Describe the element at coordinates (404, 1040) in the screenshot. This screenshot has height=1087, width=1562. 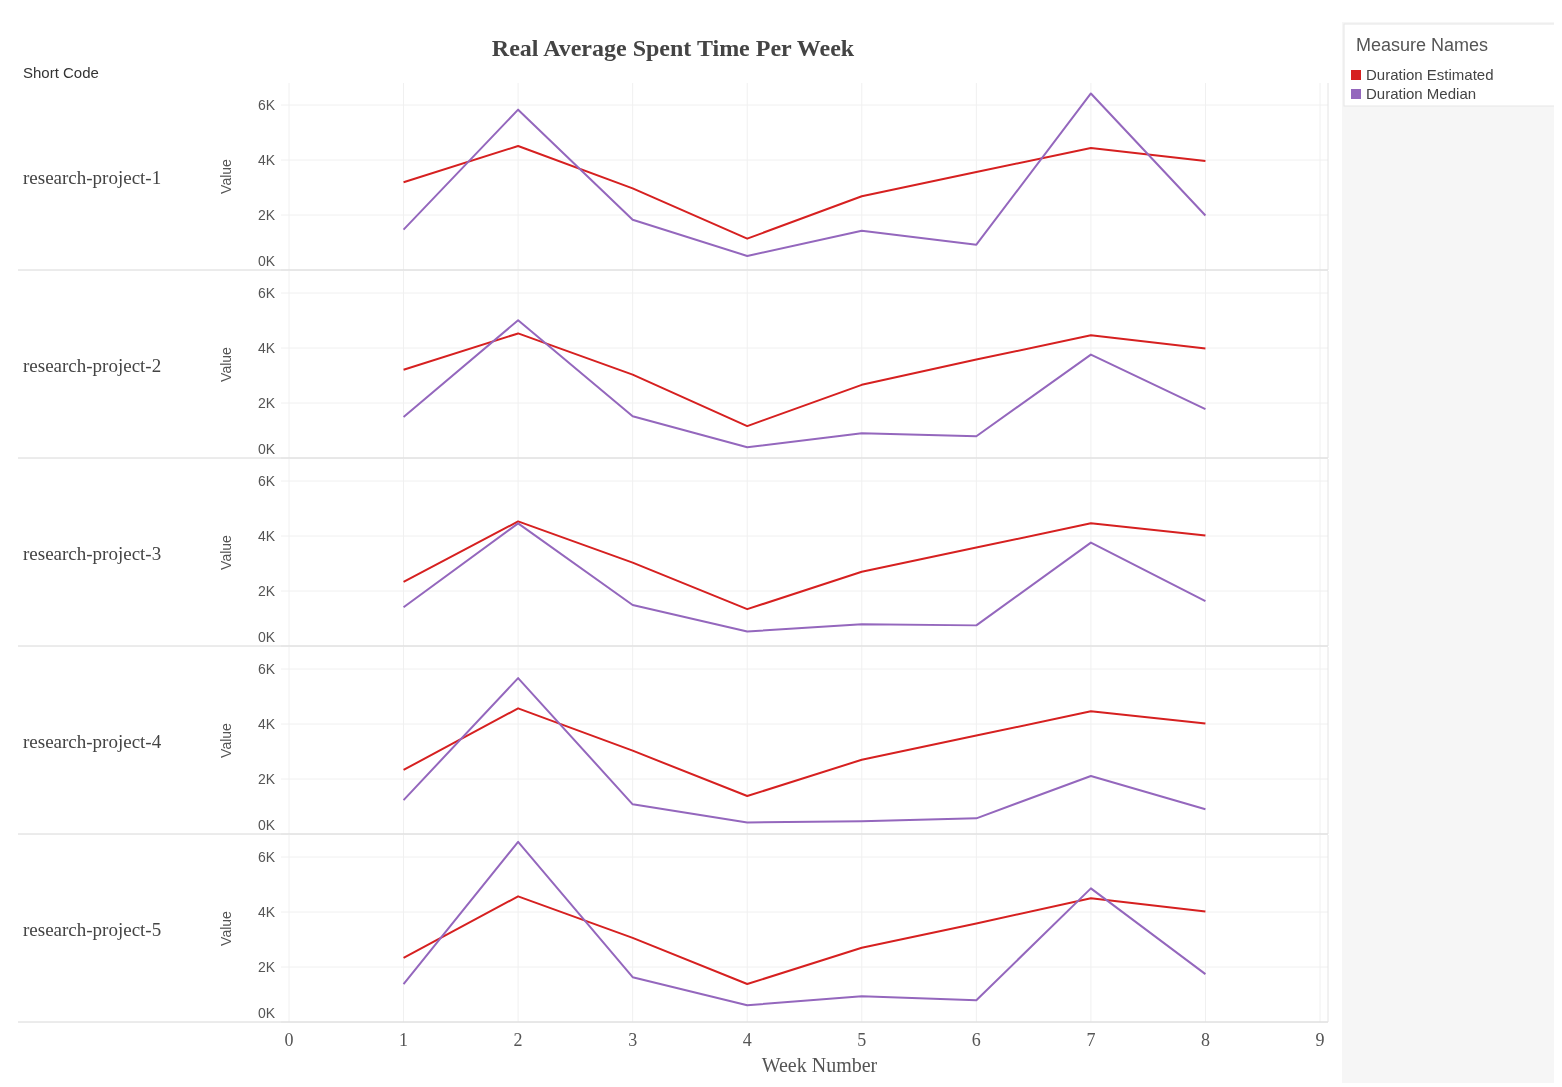
I see `x-tick-label: 1` at that location.